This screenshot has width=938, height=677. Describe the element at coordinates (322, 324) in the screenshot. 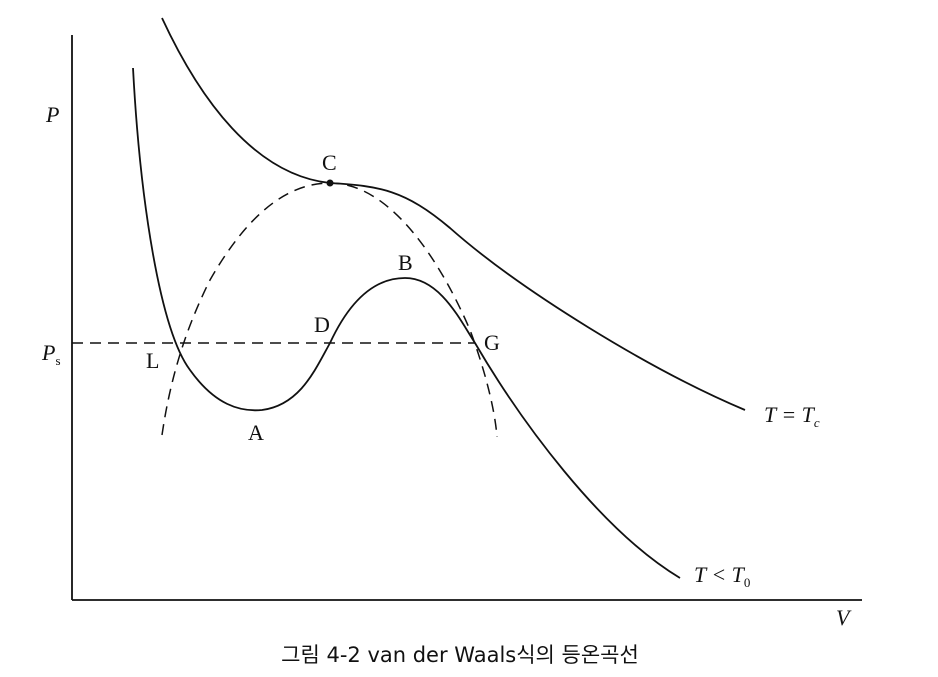

I see `point-label: D` at that location.